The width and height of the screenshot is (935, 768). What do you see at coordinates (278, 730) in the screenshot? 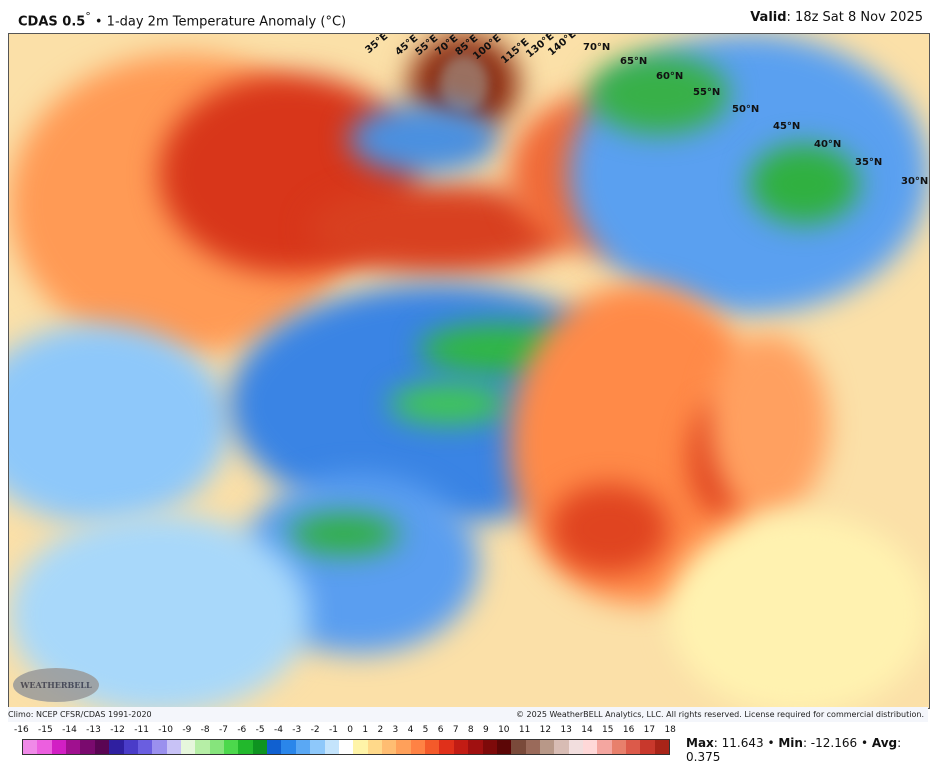
I see `colorbar-tick-label: -4` at bounding box center [278, 730].